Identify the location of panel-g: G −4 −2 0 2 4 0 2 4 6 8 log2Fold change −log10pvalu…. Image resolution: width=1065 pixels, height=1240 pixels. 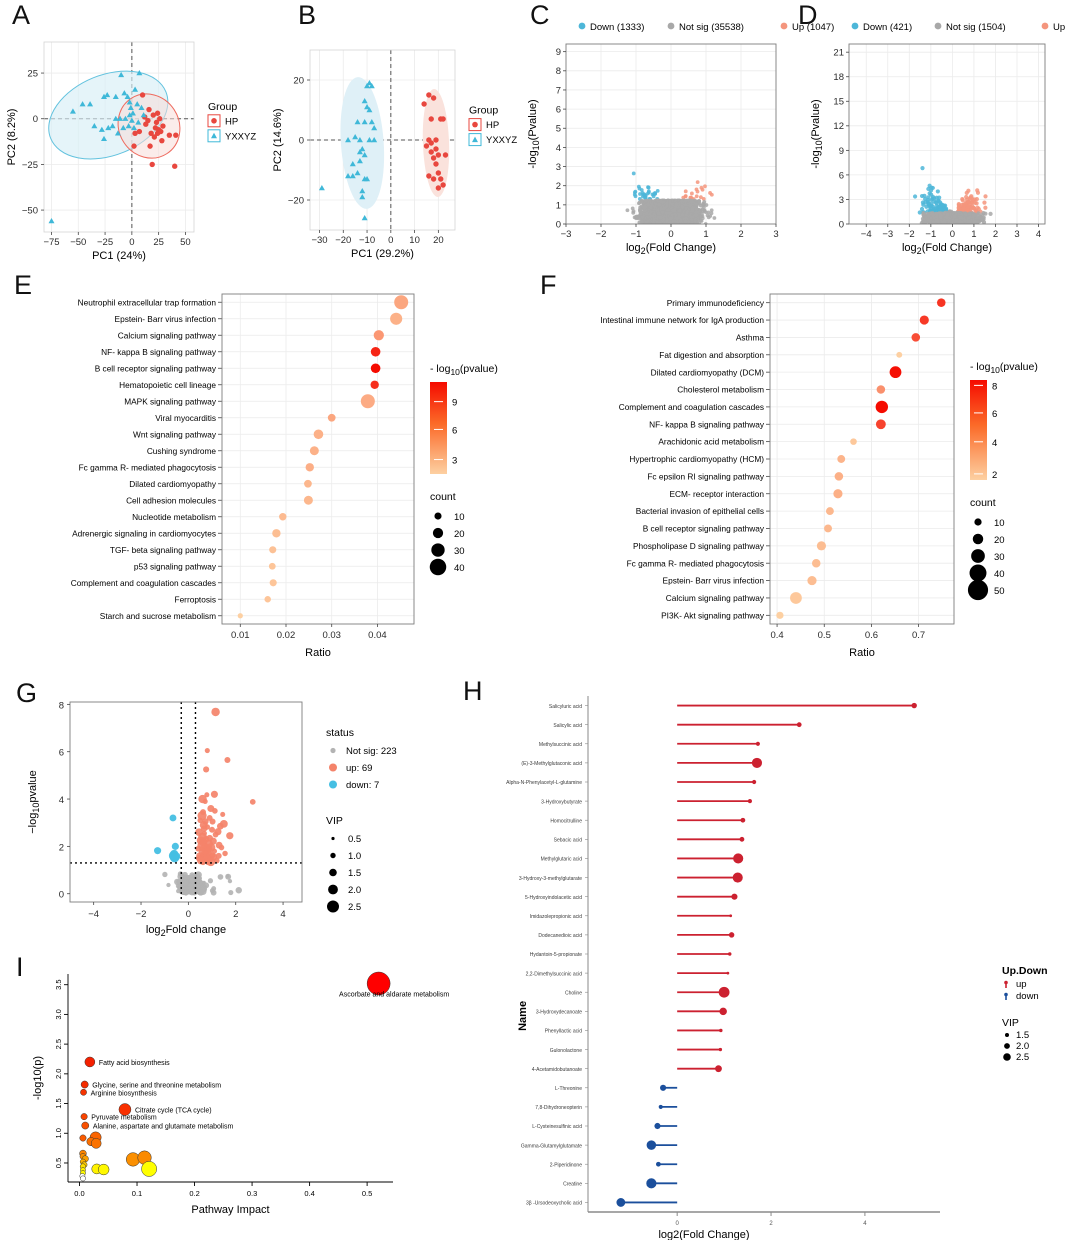
(220, 814).